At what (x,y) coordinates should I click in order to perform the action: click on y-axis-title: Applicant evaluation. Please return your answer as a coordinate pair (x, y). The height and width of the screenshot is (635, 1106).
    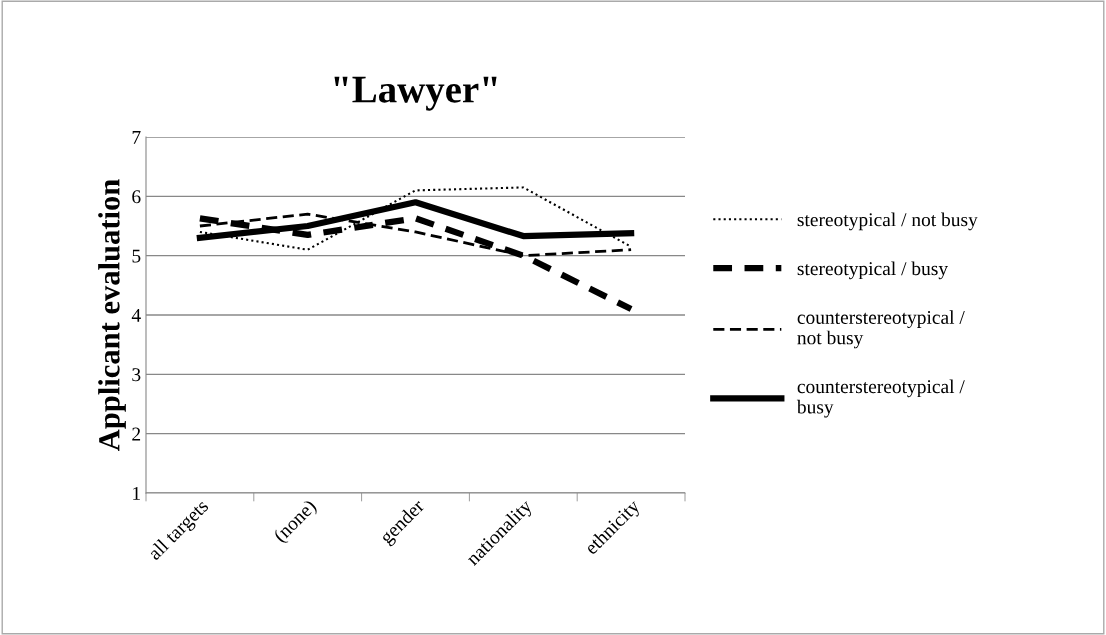
    Looking at the image, I should click on (112, 315).